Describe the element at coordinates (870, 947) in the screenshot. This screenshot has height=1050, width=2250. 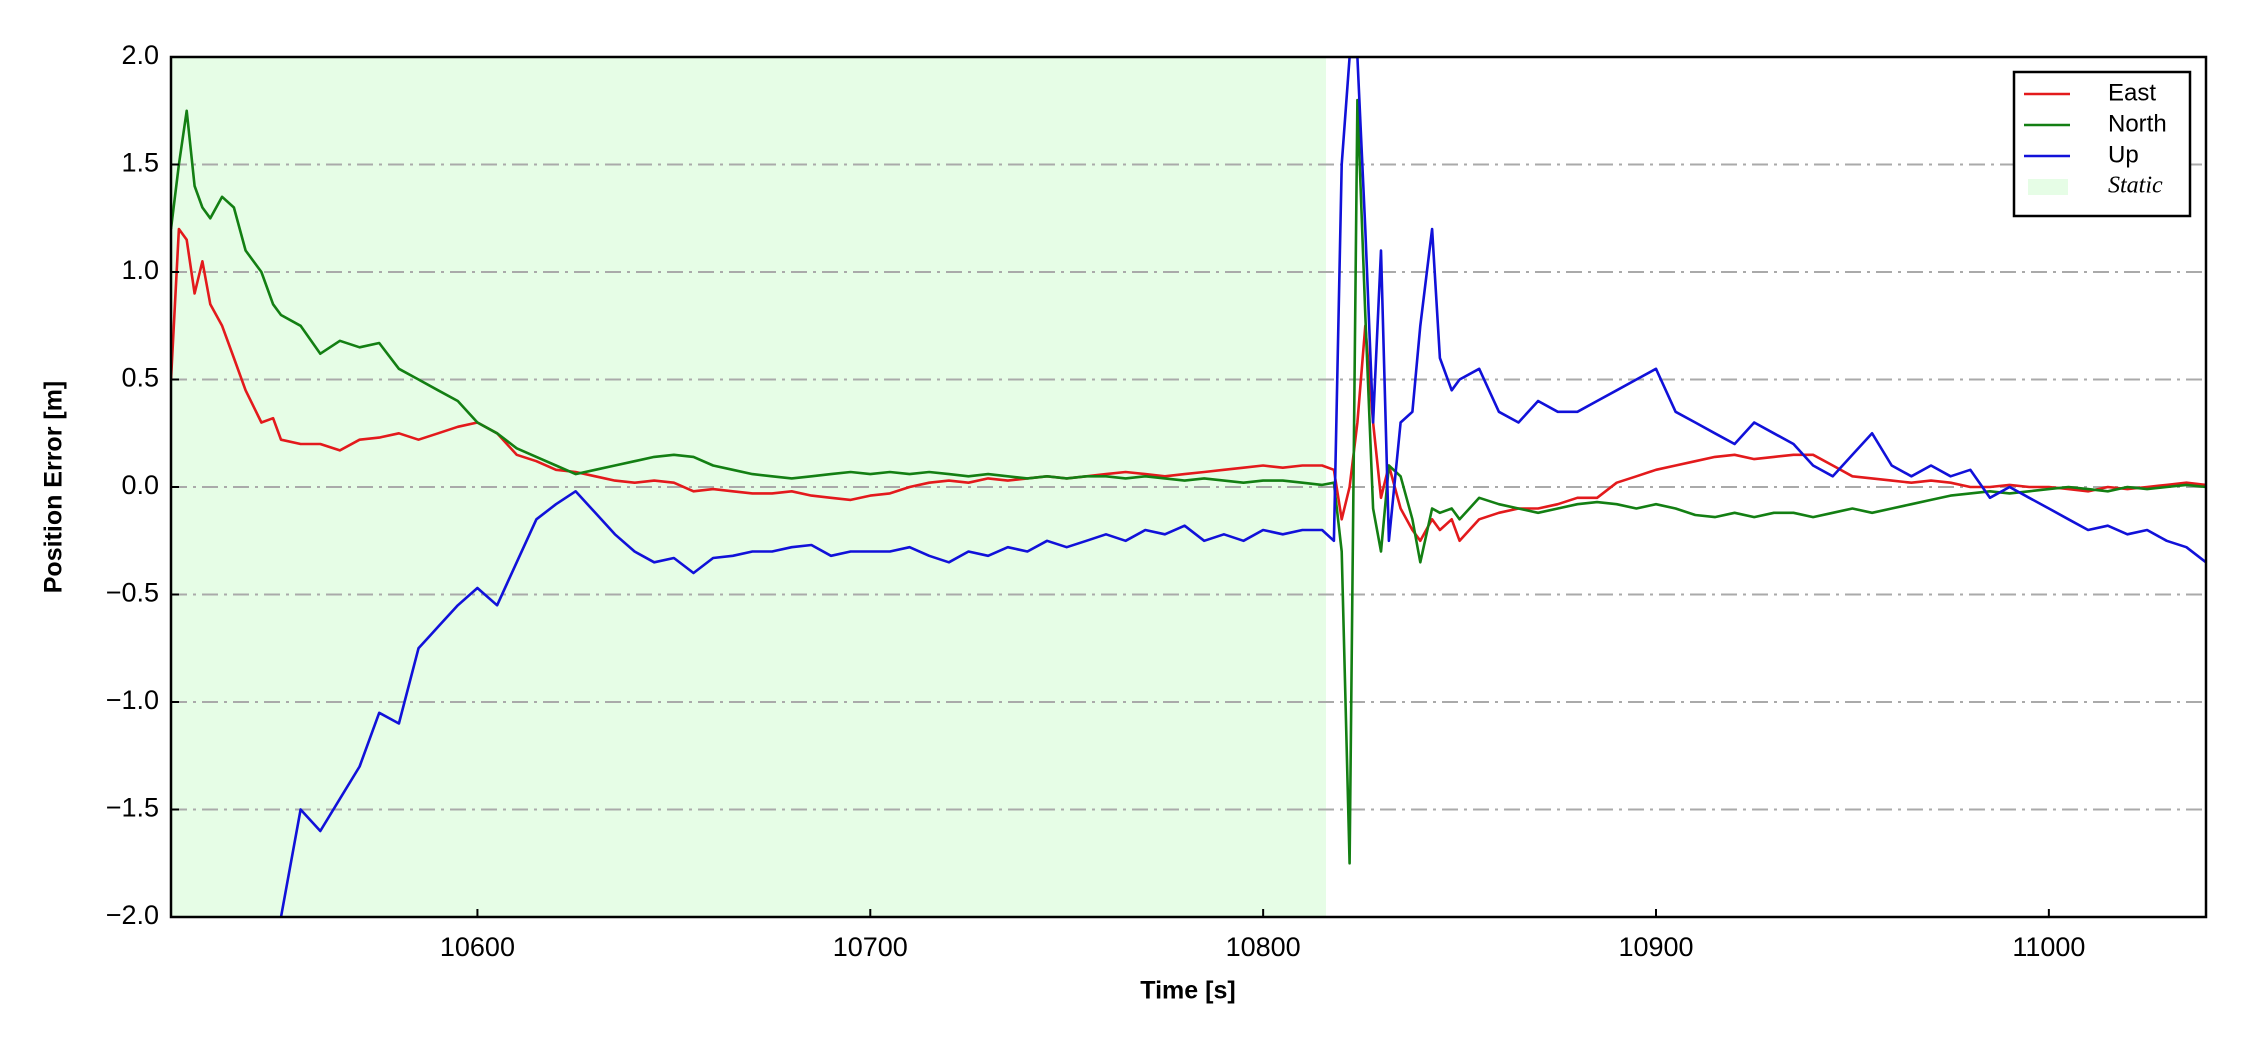
I see `x-tick-label: 10700` at that location.